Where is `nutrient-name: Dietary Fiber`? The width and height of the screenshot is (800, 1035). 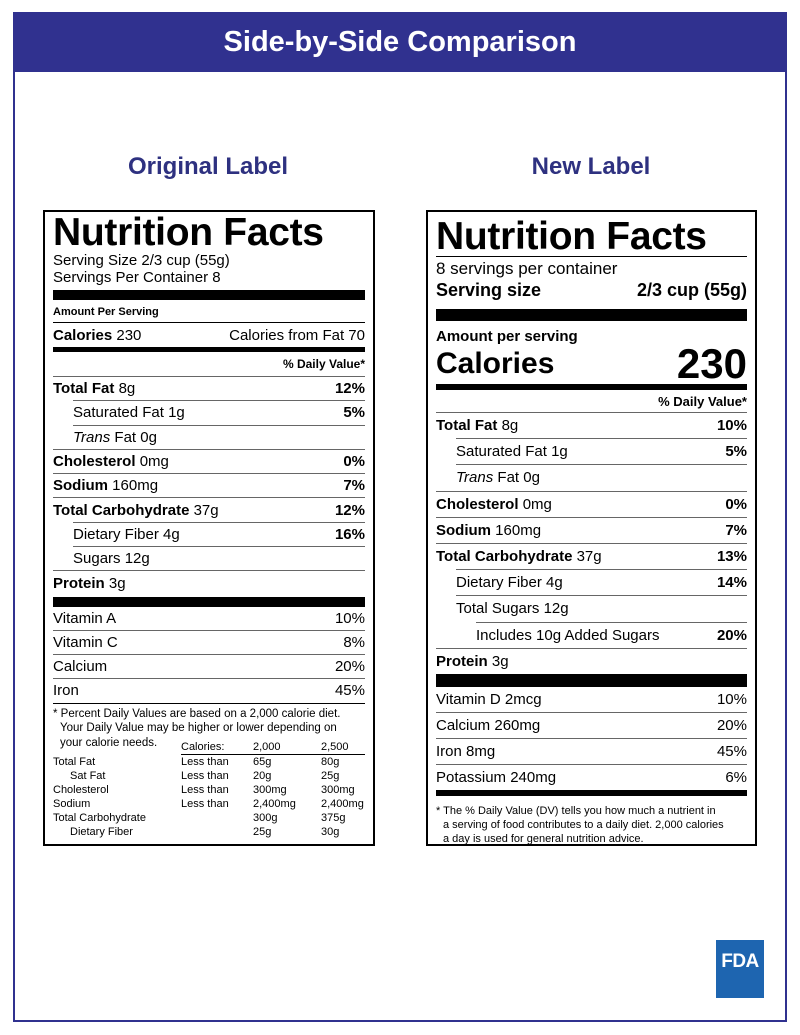
nutrient-name: Dietary Fiber is located at coordinates (499, 583).